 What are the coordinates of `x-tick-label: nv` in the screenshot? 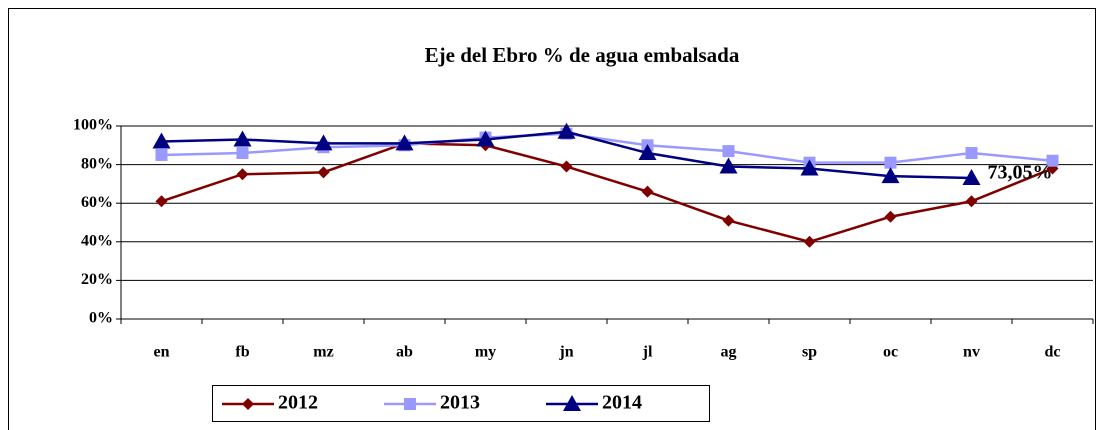 It's located at (971, 352).